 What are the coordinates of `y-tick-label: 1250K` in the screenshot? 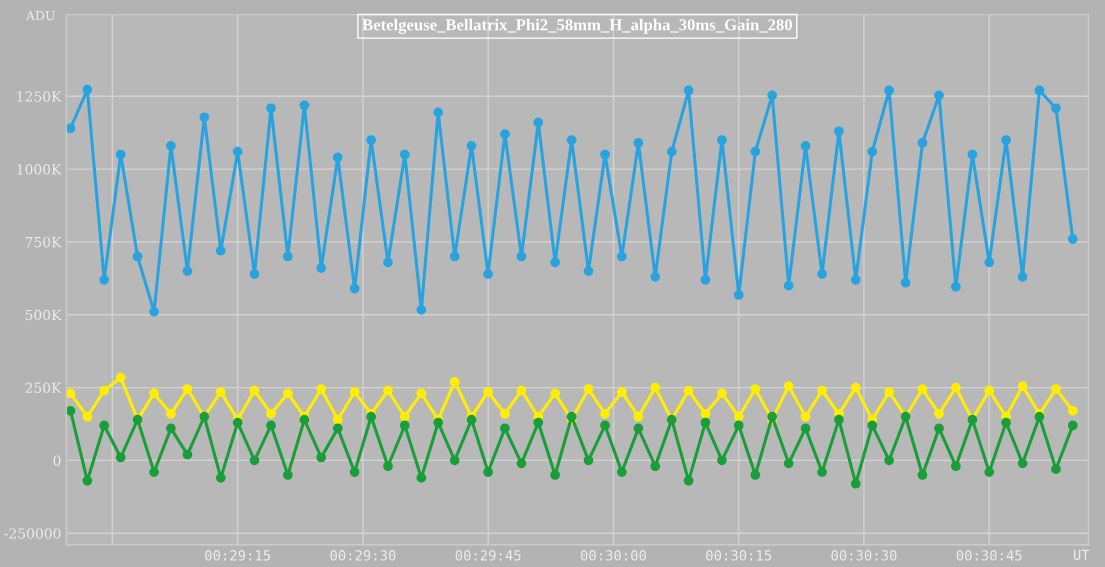 It's located at (39, 96).